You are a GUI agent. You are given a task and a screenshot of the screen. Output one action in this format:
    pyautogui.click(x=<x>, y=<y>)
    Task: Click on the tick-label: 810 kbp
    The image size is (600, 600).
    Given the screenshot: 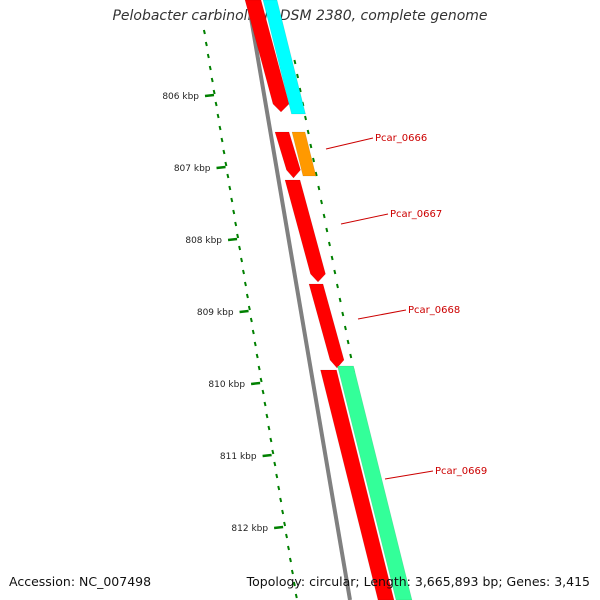 What is the action you would take?
    pyautogui.click(x=226, y=385)
    